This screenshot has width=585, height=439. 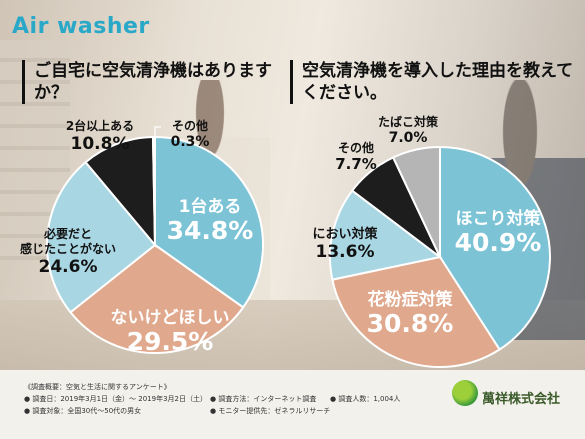 What do you see at coordinates (170, 318) in the screenshot?
I see `chart1-label-1: ないけどほしい` at bounding box center [170, 318].